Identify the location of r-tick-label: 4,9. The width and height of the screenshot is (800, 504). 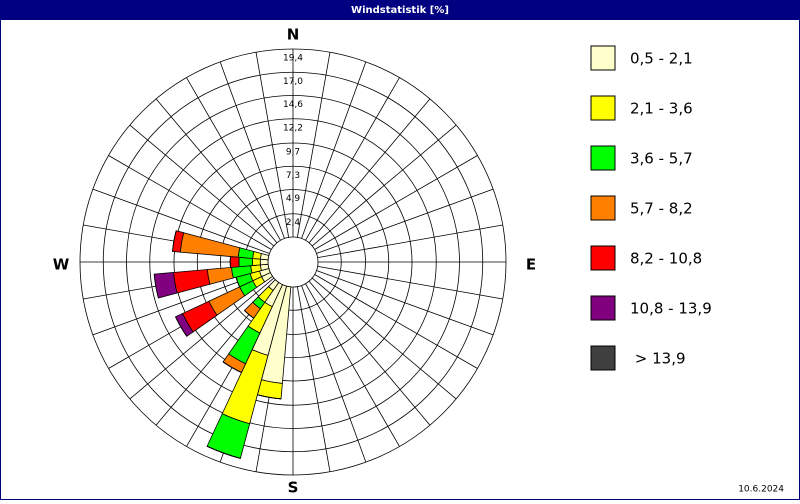
(293, 199).